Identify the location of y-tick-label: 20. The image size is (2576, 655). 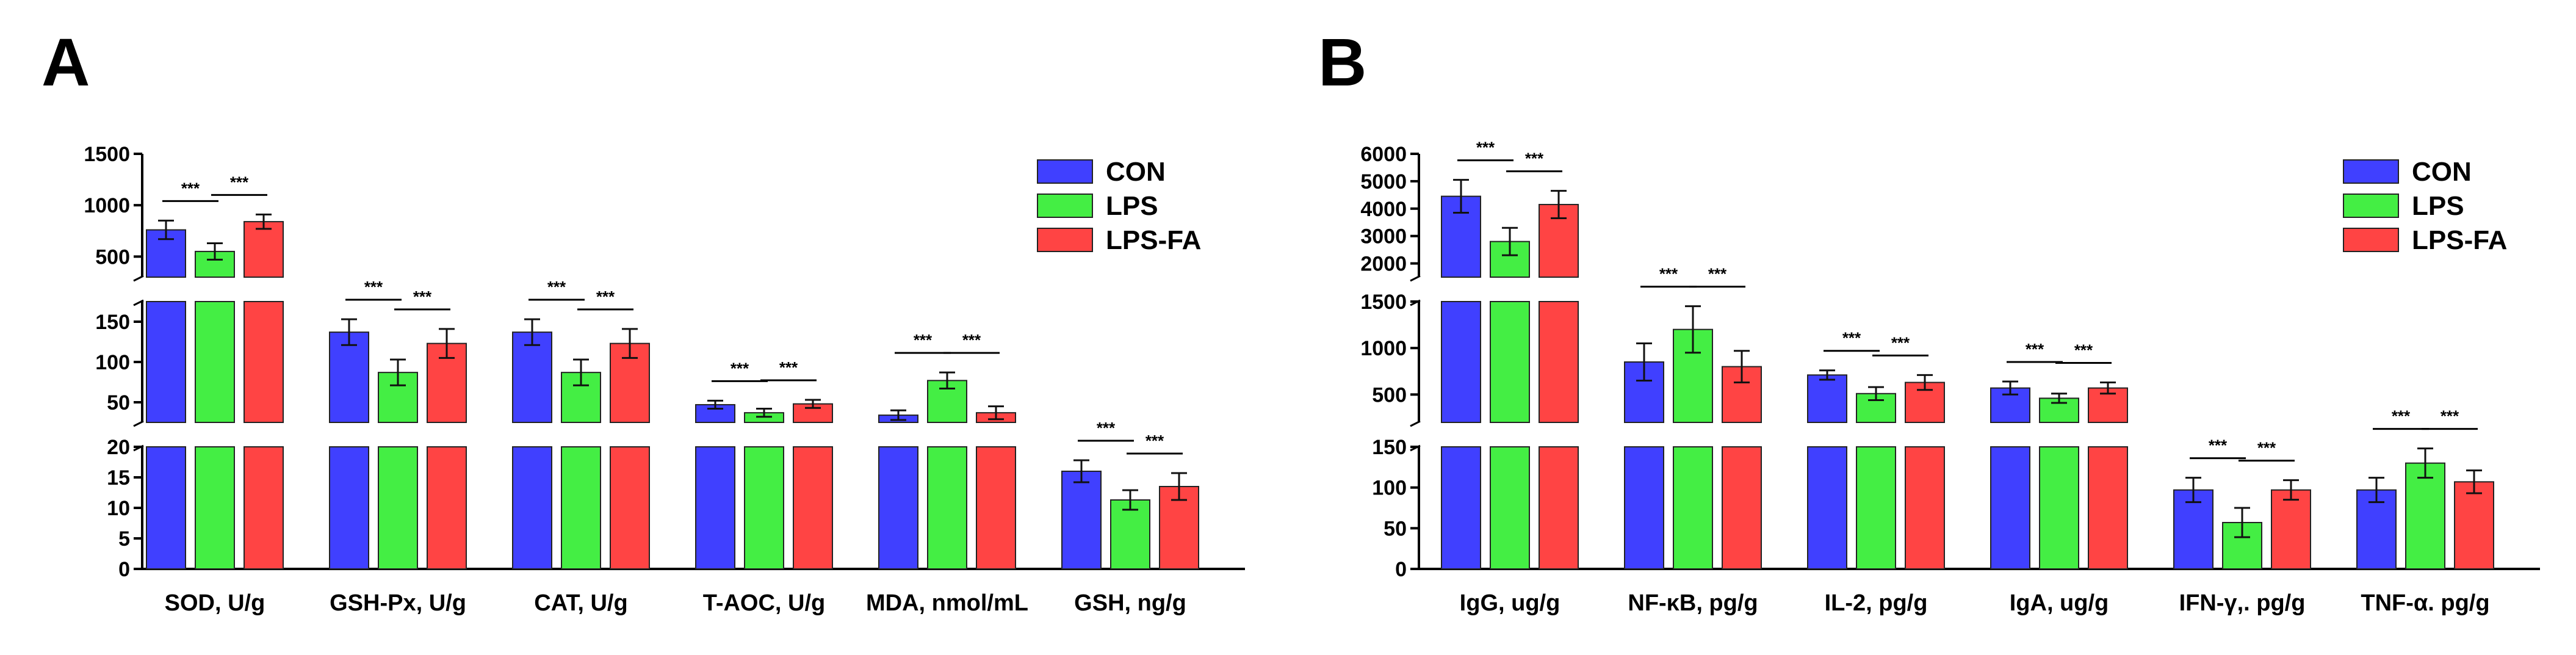
(118, 447).